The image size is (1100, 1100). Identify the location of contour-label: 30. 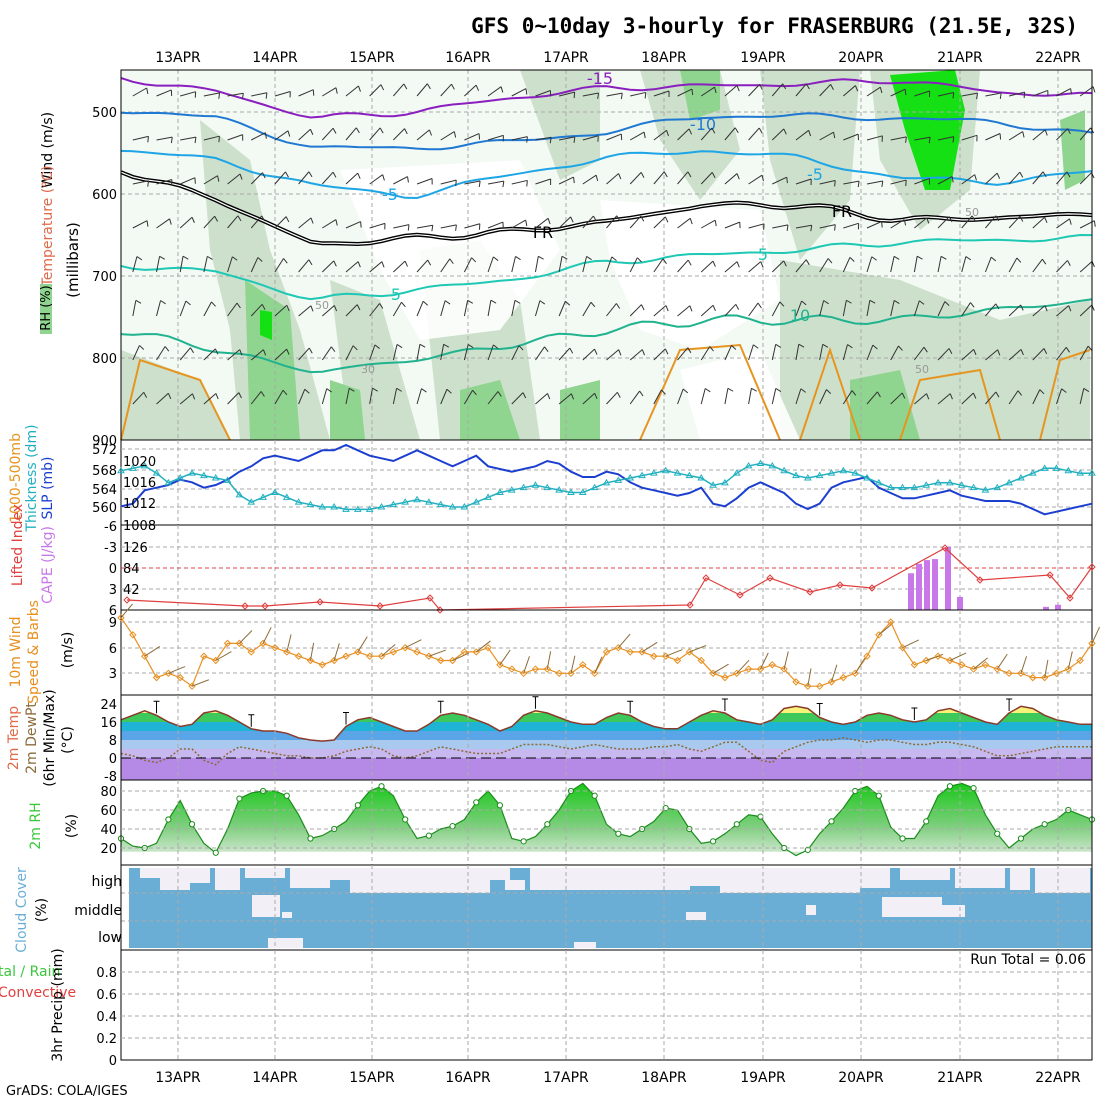
(368, 369).